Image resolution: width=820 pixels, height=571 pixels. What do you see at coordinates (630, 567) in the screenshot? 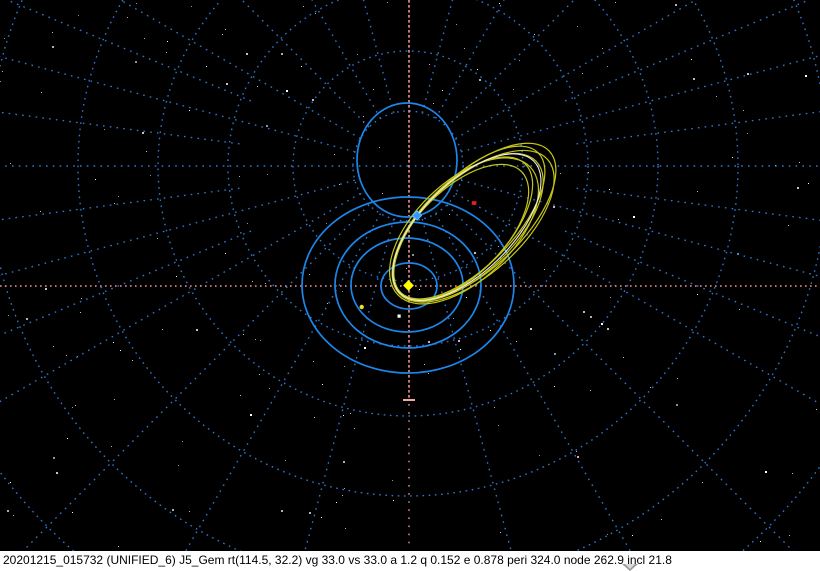
I see `grip-triangle-icon` at bounding box center [630, 567].